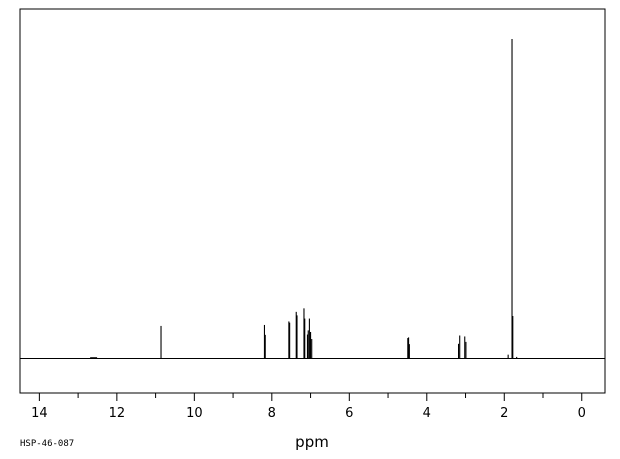 This screenshot has width=620, height=459. I want to click on x-ticks-group: 14 12 10 8 6 4 2 0, so click(308, 407).